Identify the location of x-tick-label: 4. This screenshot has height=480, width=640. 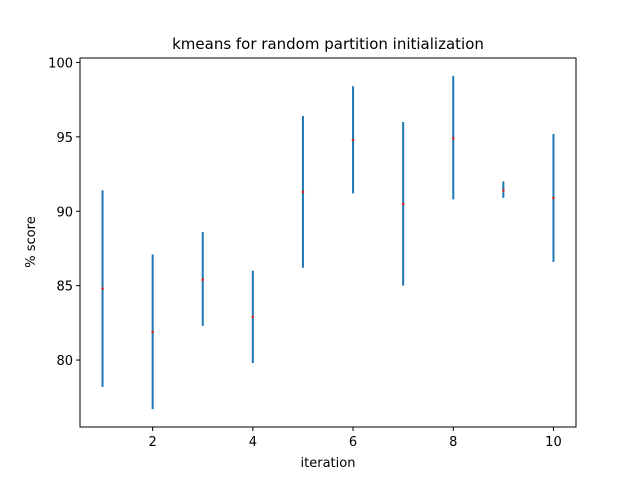
(253, 442).